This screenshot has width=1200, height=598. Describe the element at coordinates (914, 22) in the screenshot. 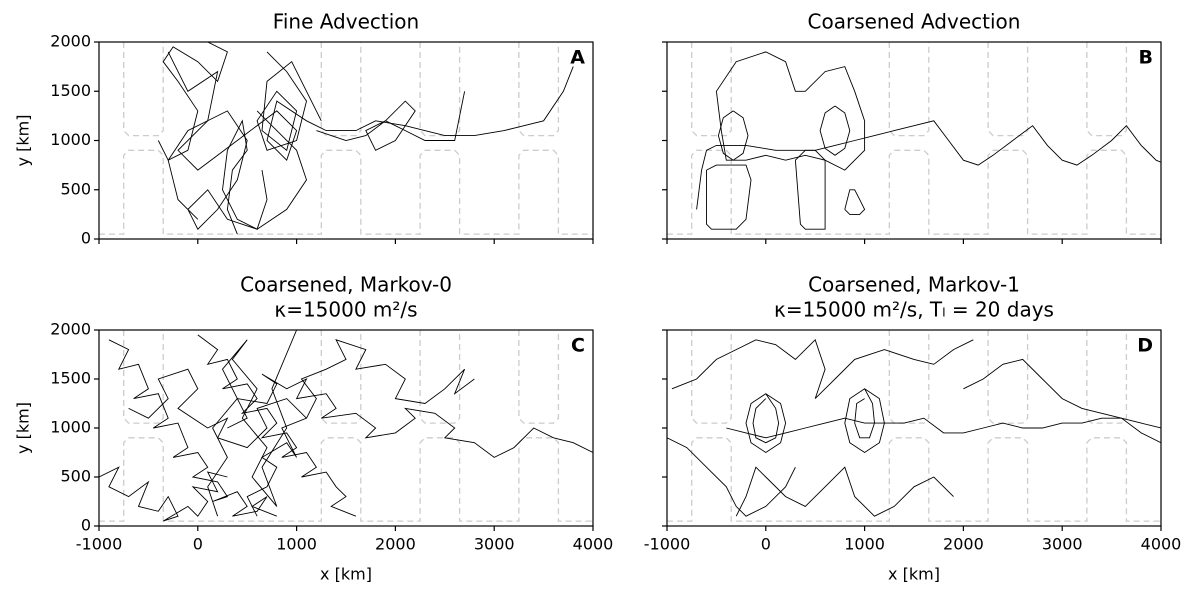

I see `panel-title: Coarsened Advection` at that location.